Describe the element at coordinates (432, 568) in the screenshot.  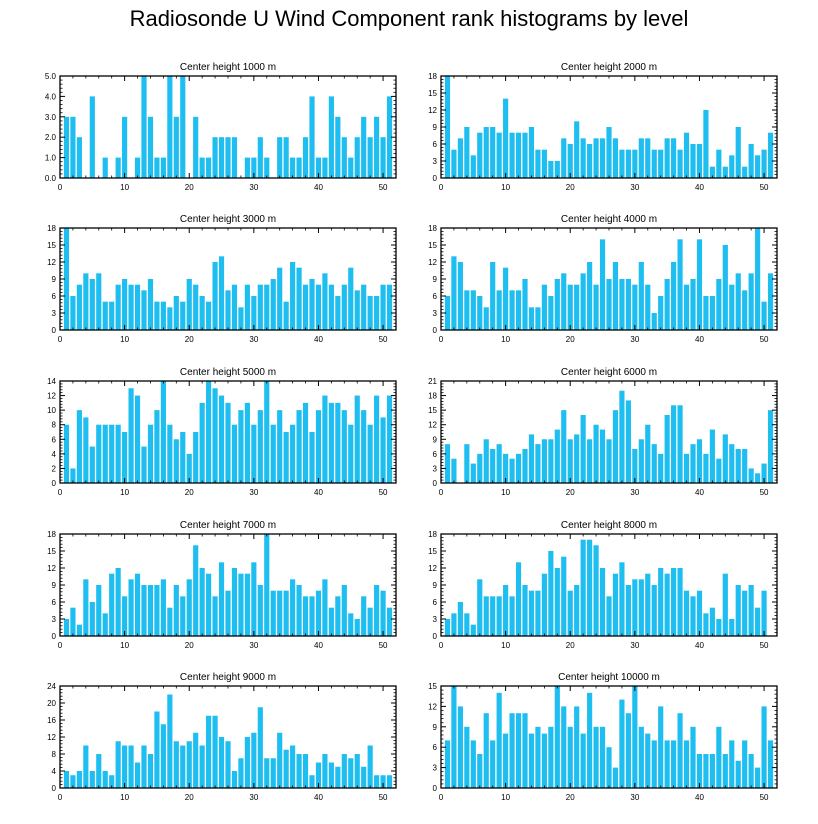
I see `y-tick-label: 12` at that location.